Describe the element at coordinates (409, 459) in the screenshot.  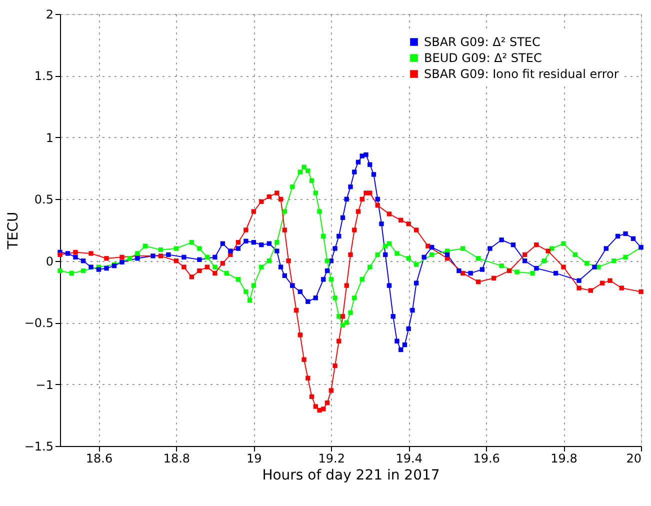
I see `x-tick-label: 19.4` at that location.